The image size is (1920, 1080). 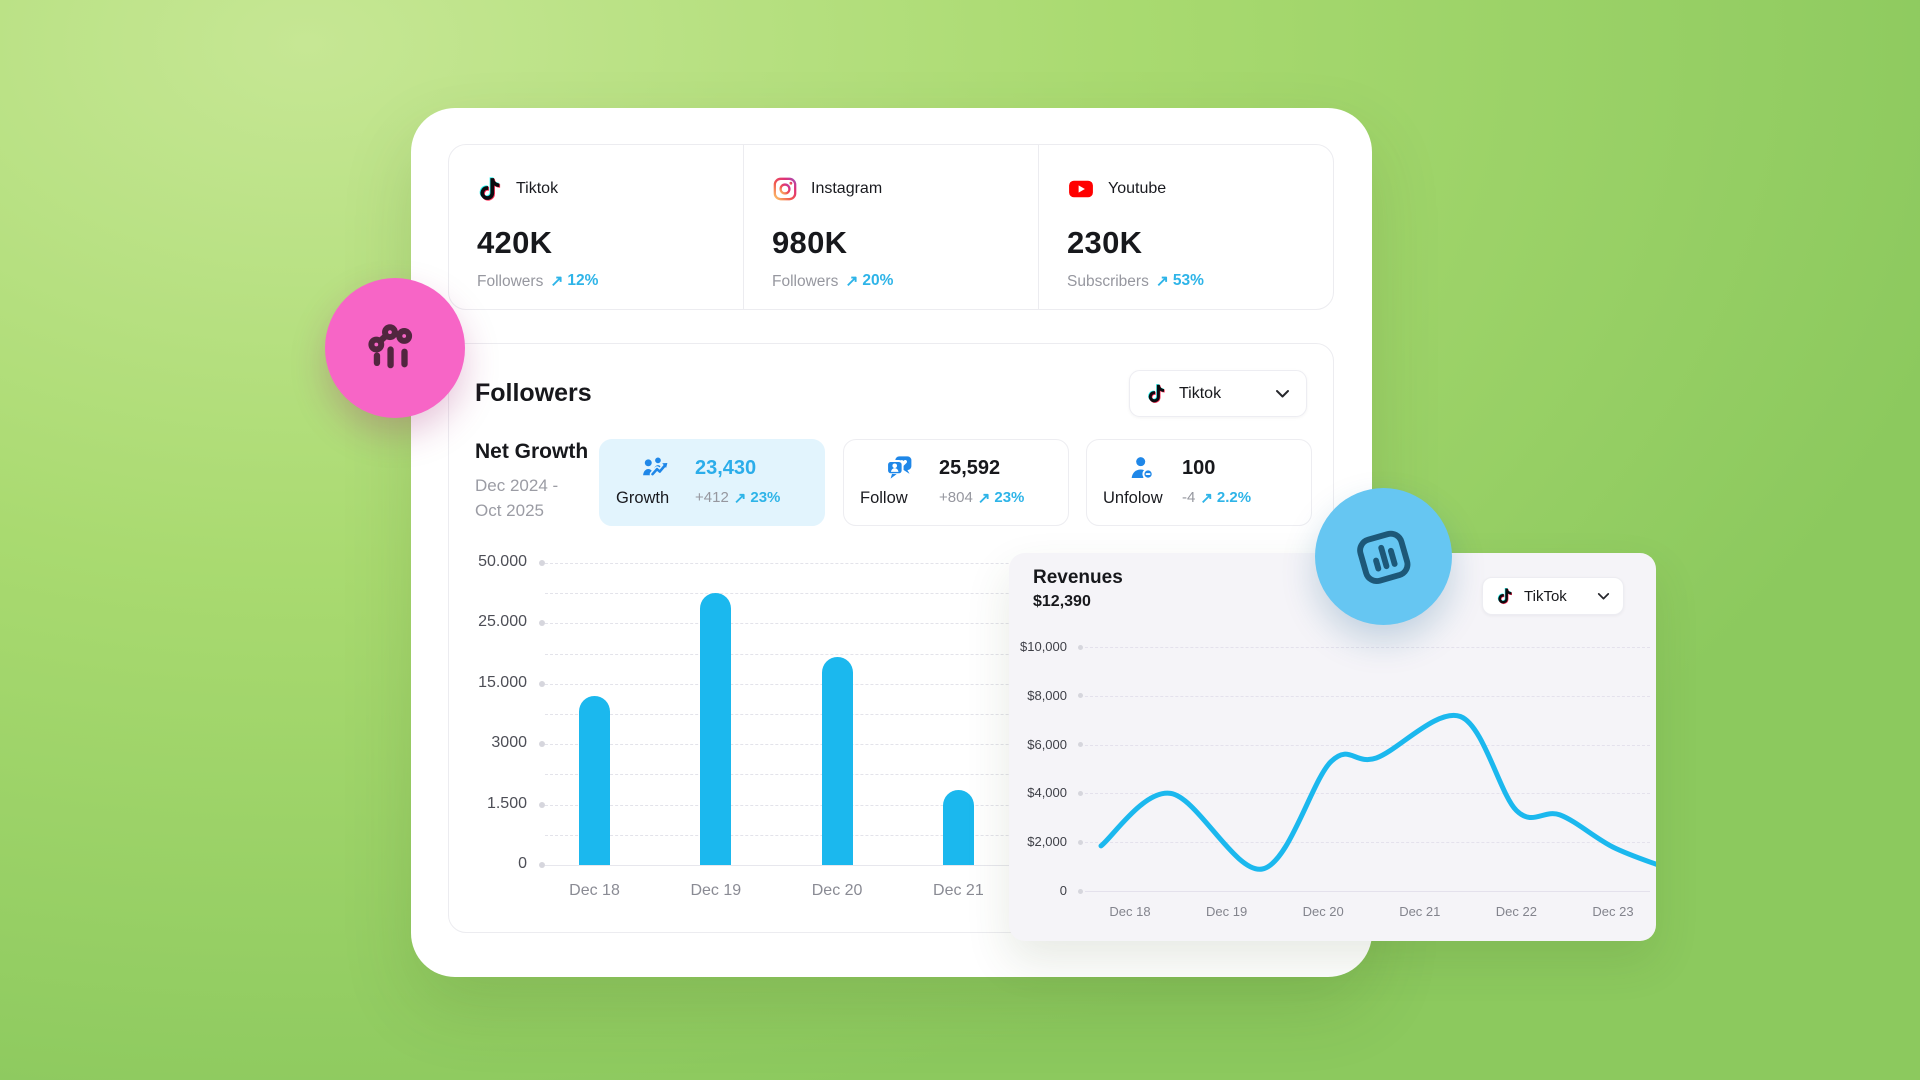 I want to click on stat-label: Growth, so click(x=643, y=497).